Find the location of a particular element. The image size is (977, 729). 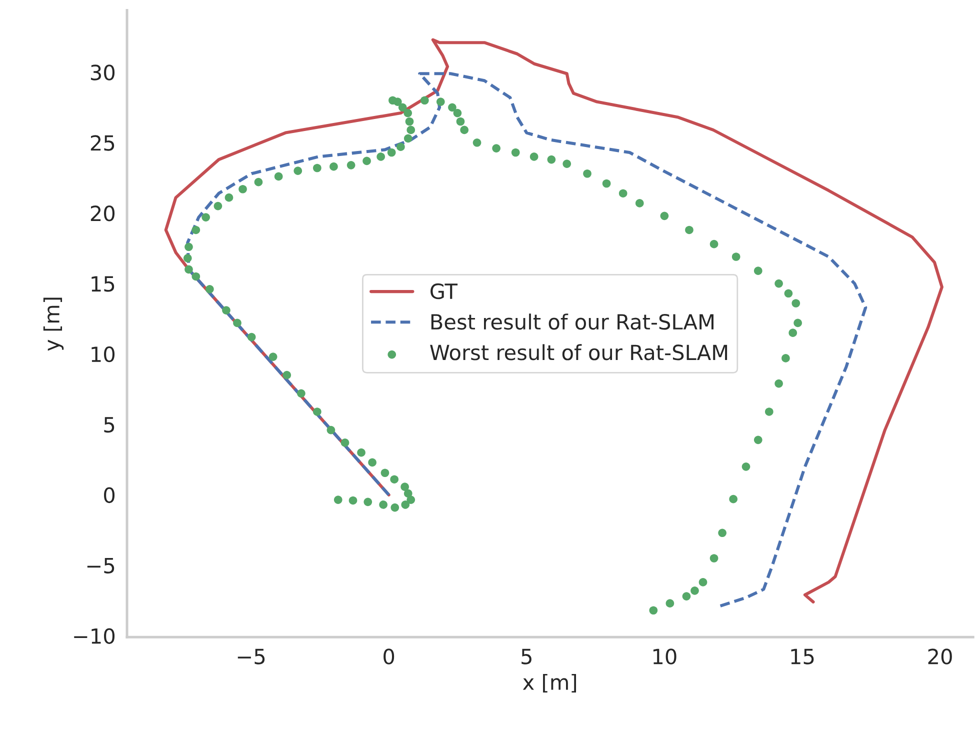

x-tick-label: 15 is located at coordinates (802, 656).